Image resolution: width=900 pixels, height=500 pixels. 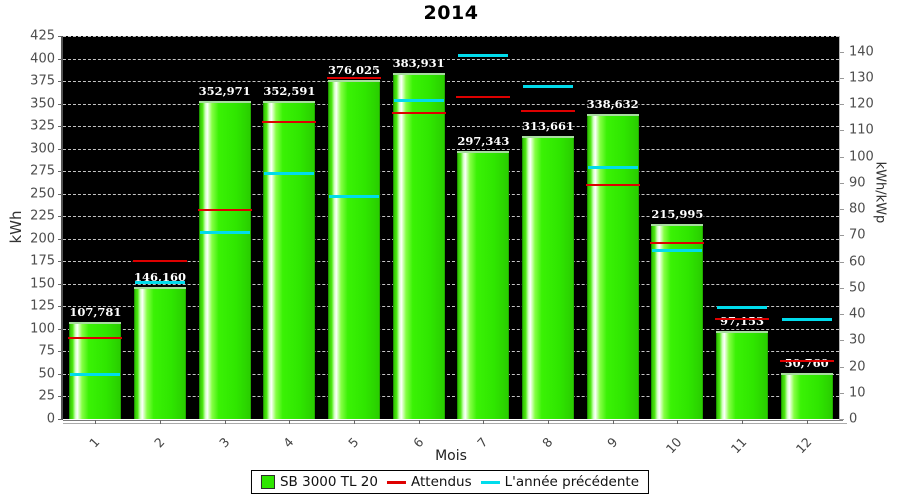 What do you see at coordinates (396, 482) in the screenshot?
I see `attendus-dash-icon` at bounding box center [396, 482].